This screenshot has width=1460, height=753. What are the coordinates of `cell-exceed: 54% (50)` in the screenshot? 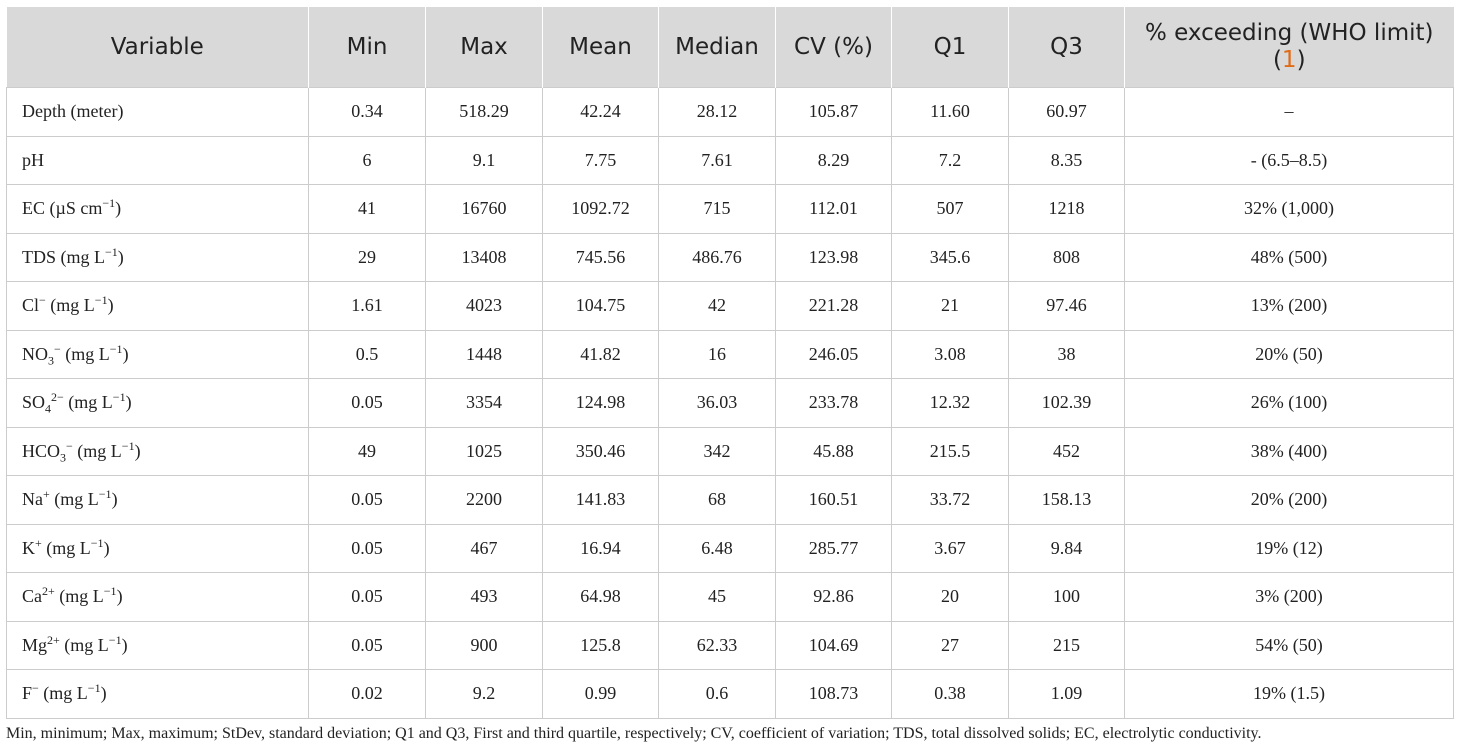 It's located at (1289, 645).